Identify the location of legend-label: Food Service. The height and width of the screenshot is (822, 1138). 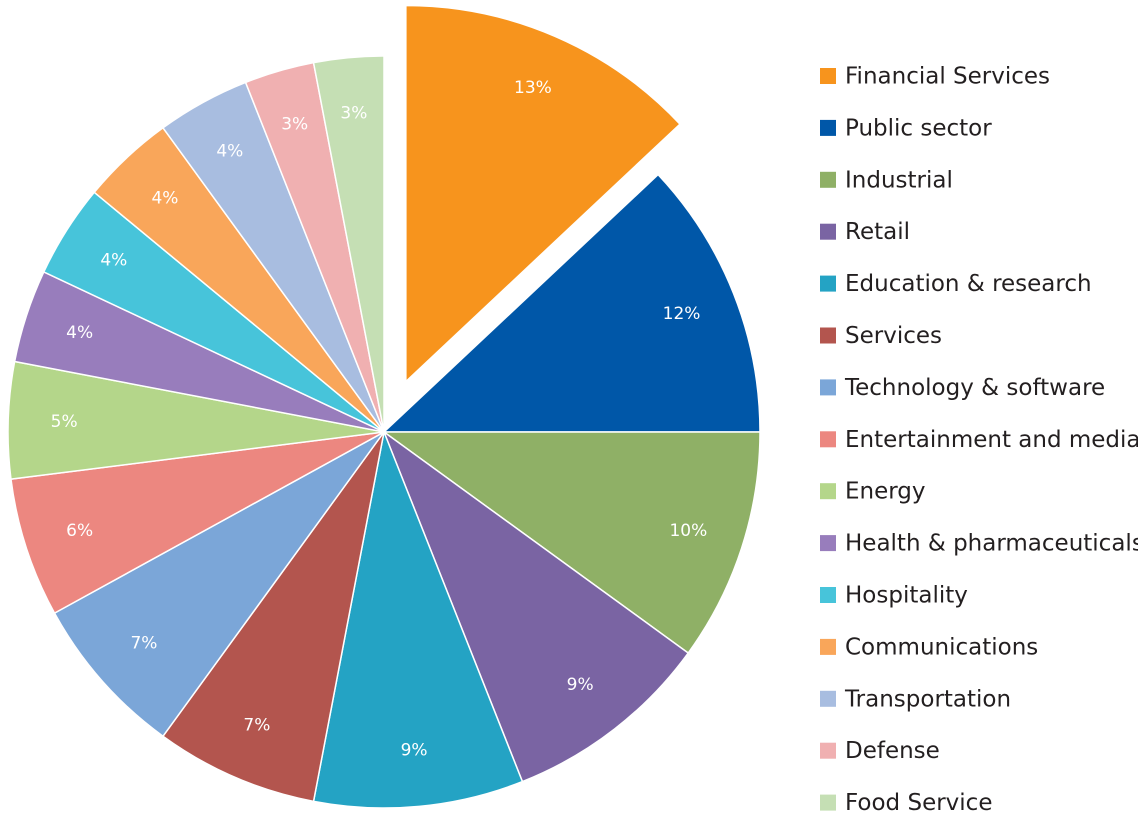
(918, 803).